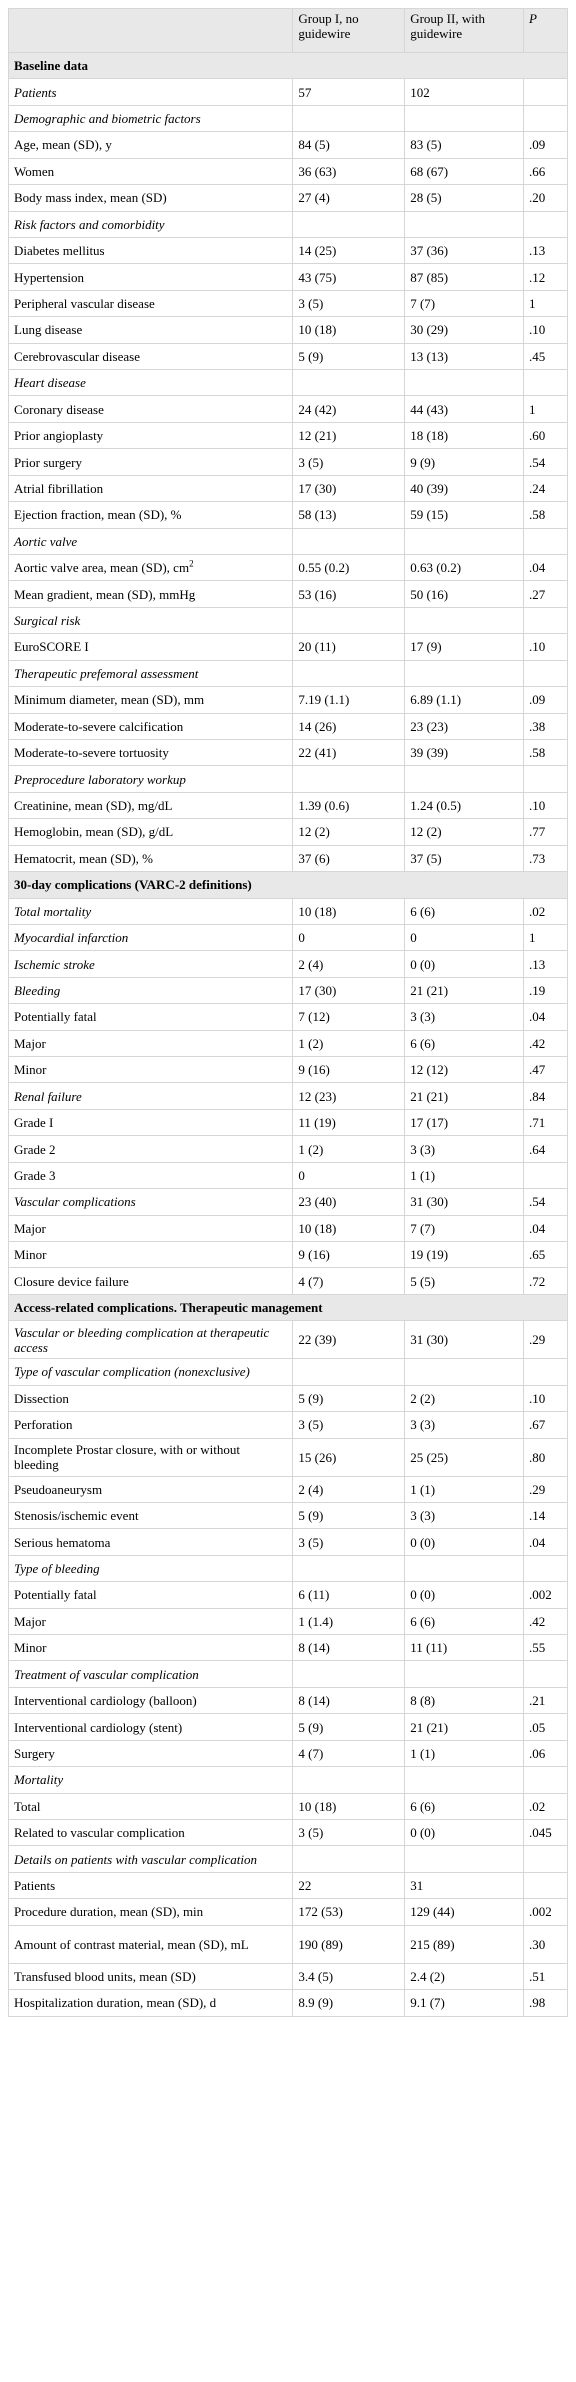 The image size is (576, 2382). Describe the element at coordinates (34, 1753) in the screenshot. I see `row-label-text: Surgery` at that location.